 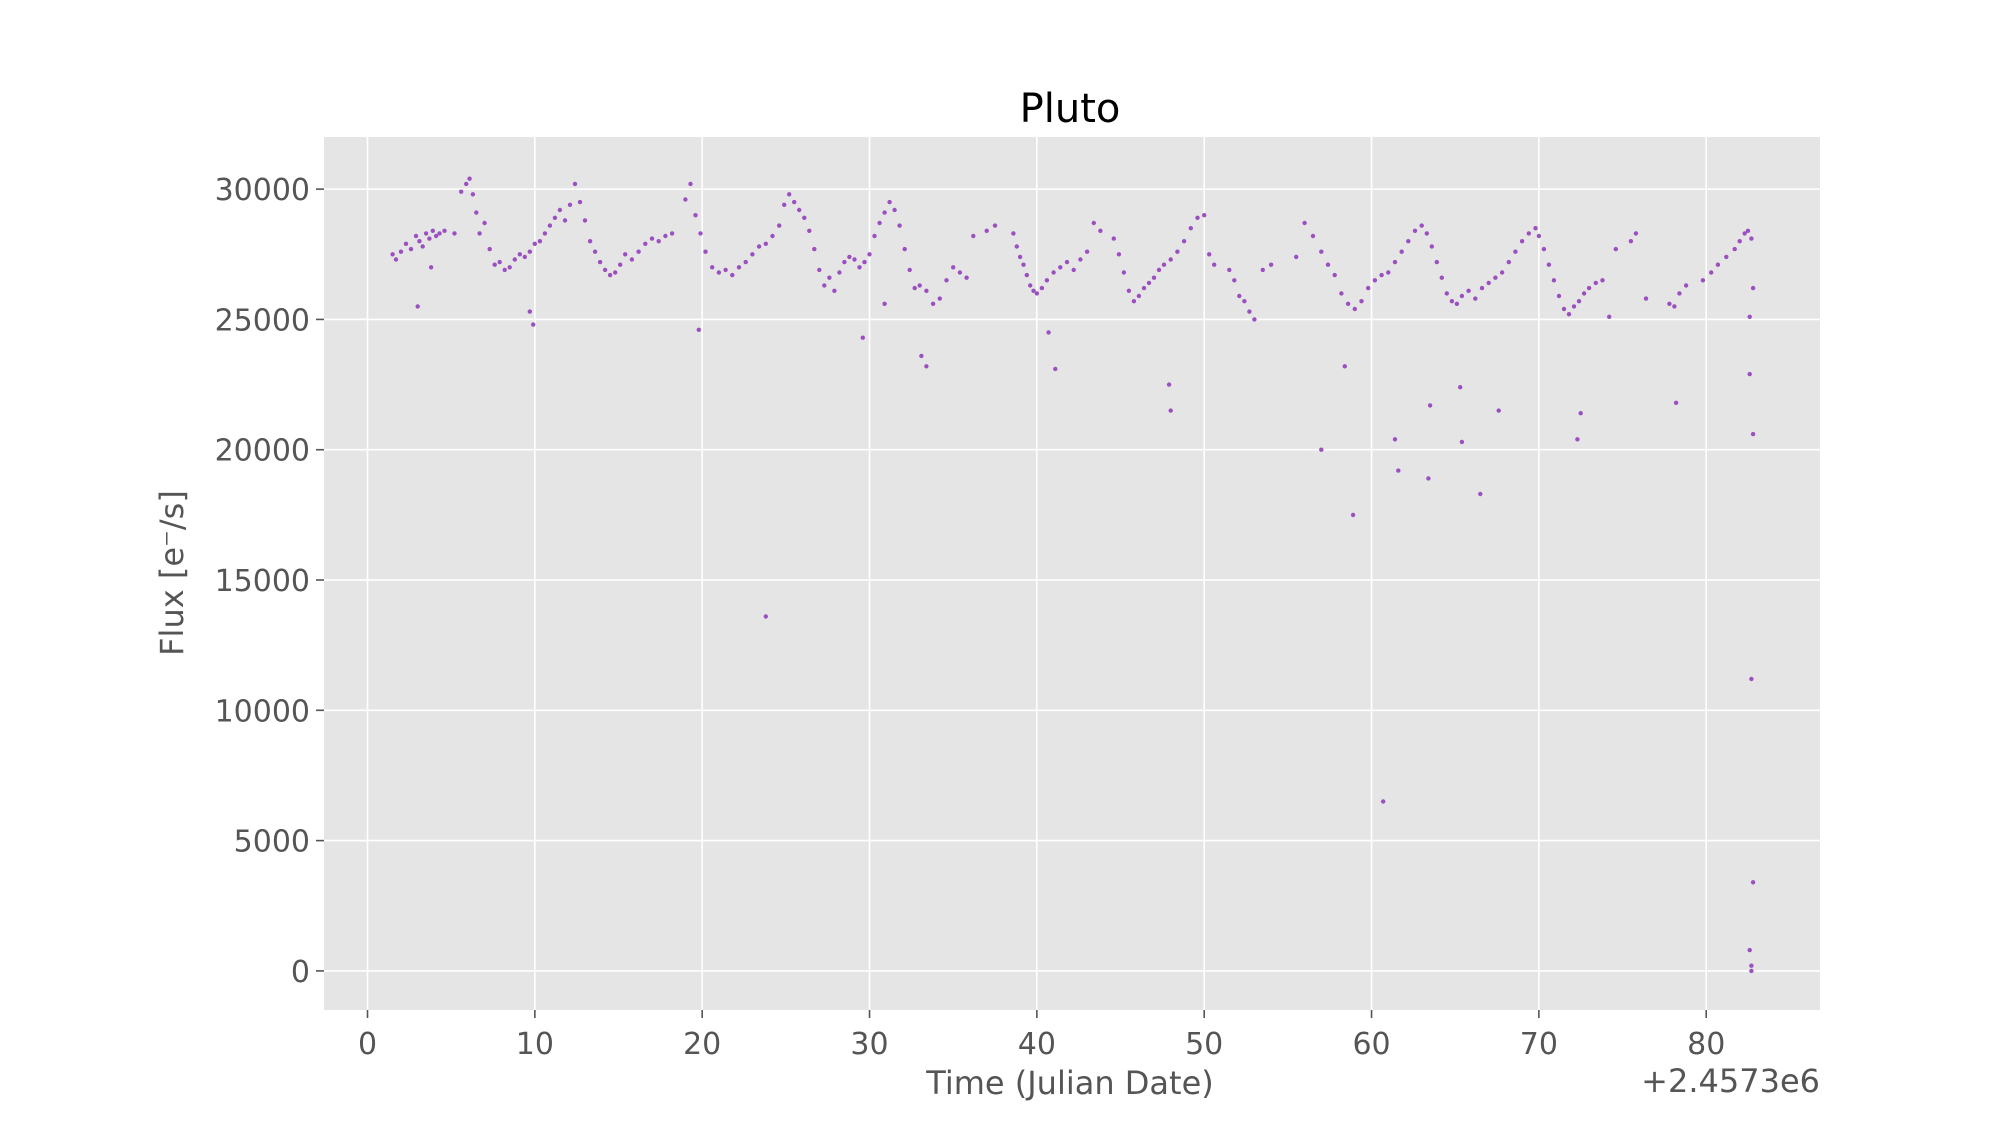 I want to click on chart-title: Pluto, so click(x=1070, y=109).